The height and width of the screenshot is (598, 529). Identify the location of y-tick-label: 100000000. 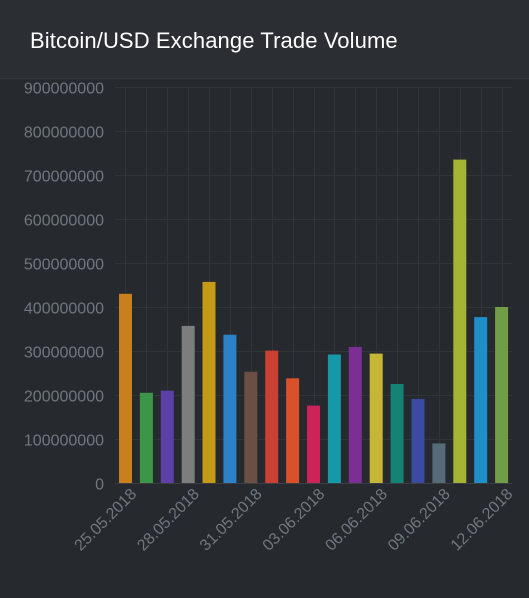
(64, 441).